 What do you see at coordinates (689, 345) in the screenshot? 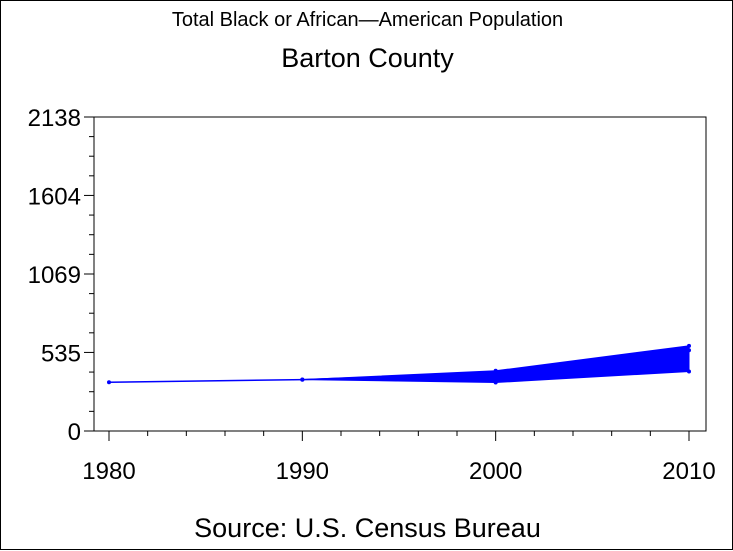
I see `band-upper-point-2010` at bounding box center [689, 345].